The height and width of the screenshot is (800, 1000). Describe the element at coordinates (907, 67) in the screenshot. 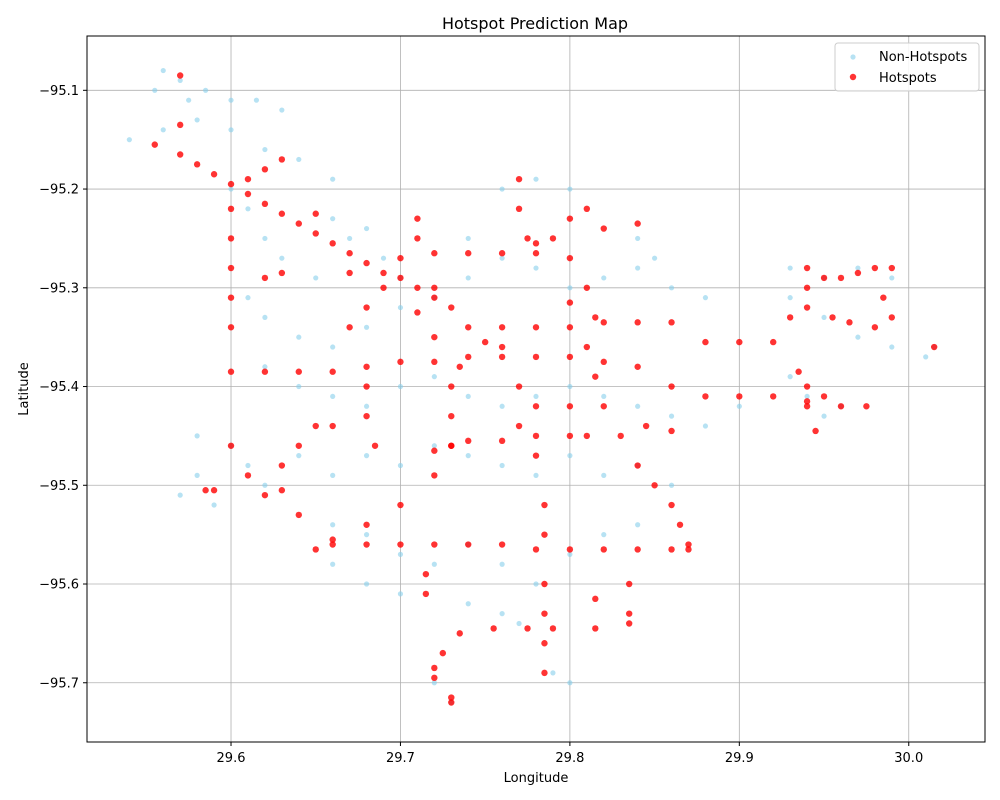

I see `legend-box` at that location.